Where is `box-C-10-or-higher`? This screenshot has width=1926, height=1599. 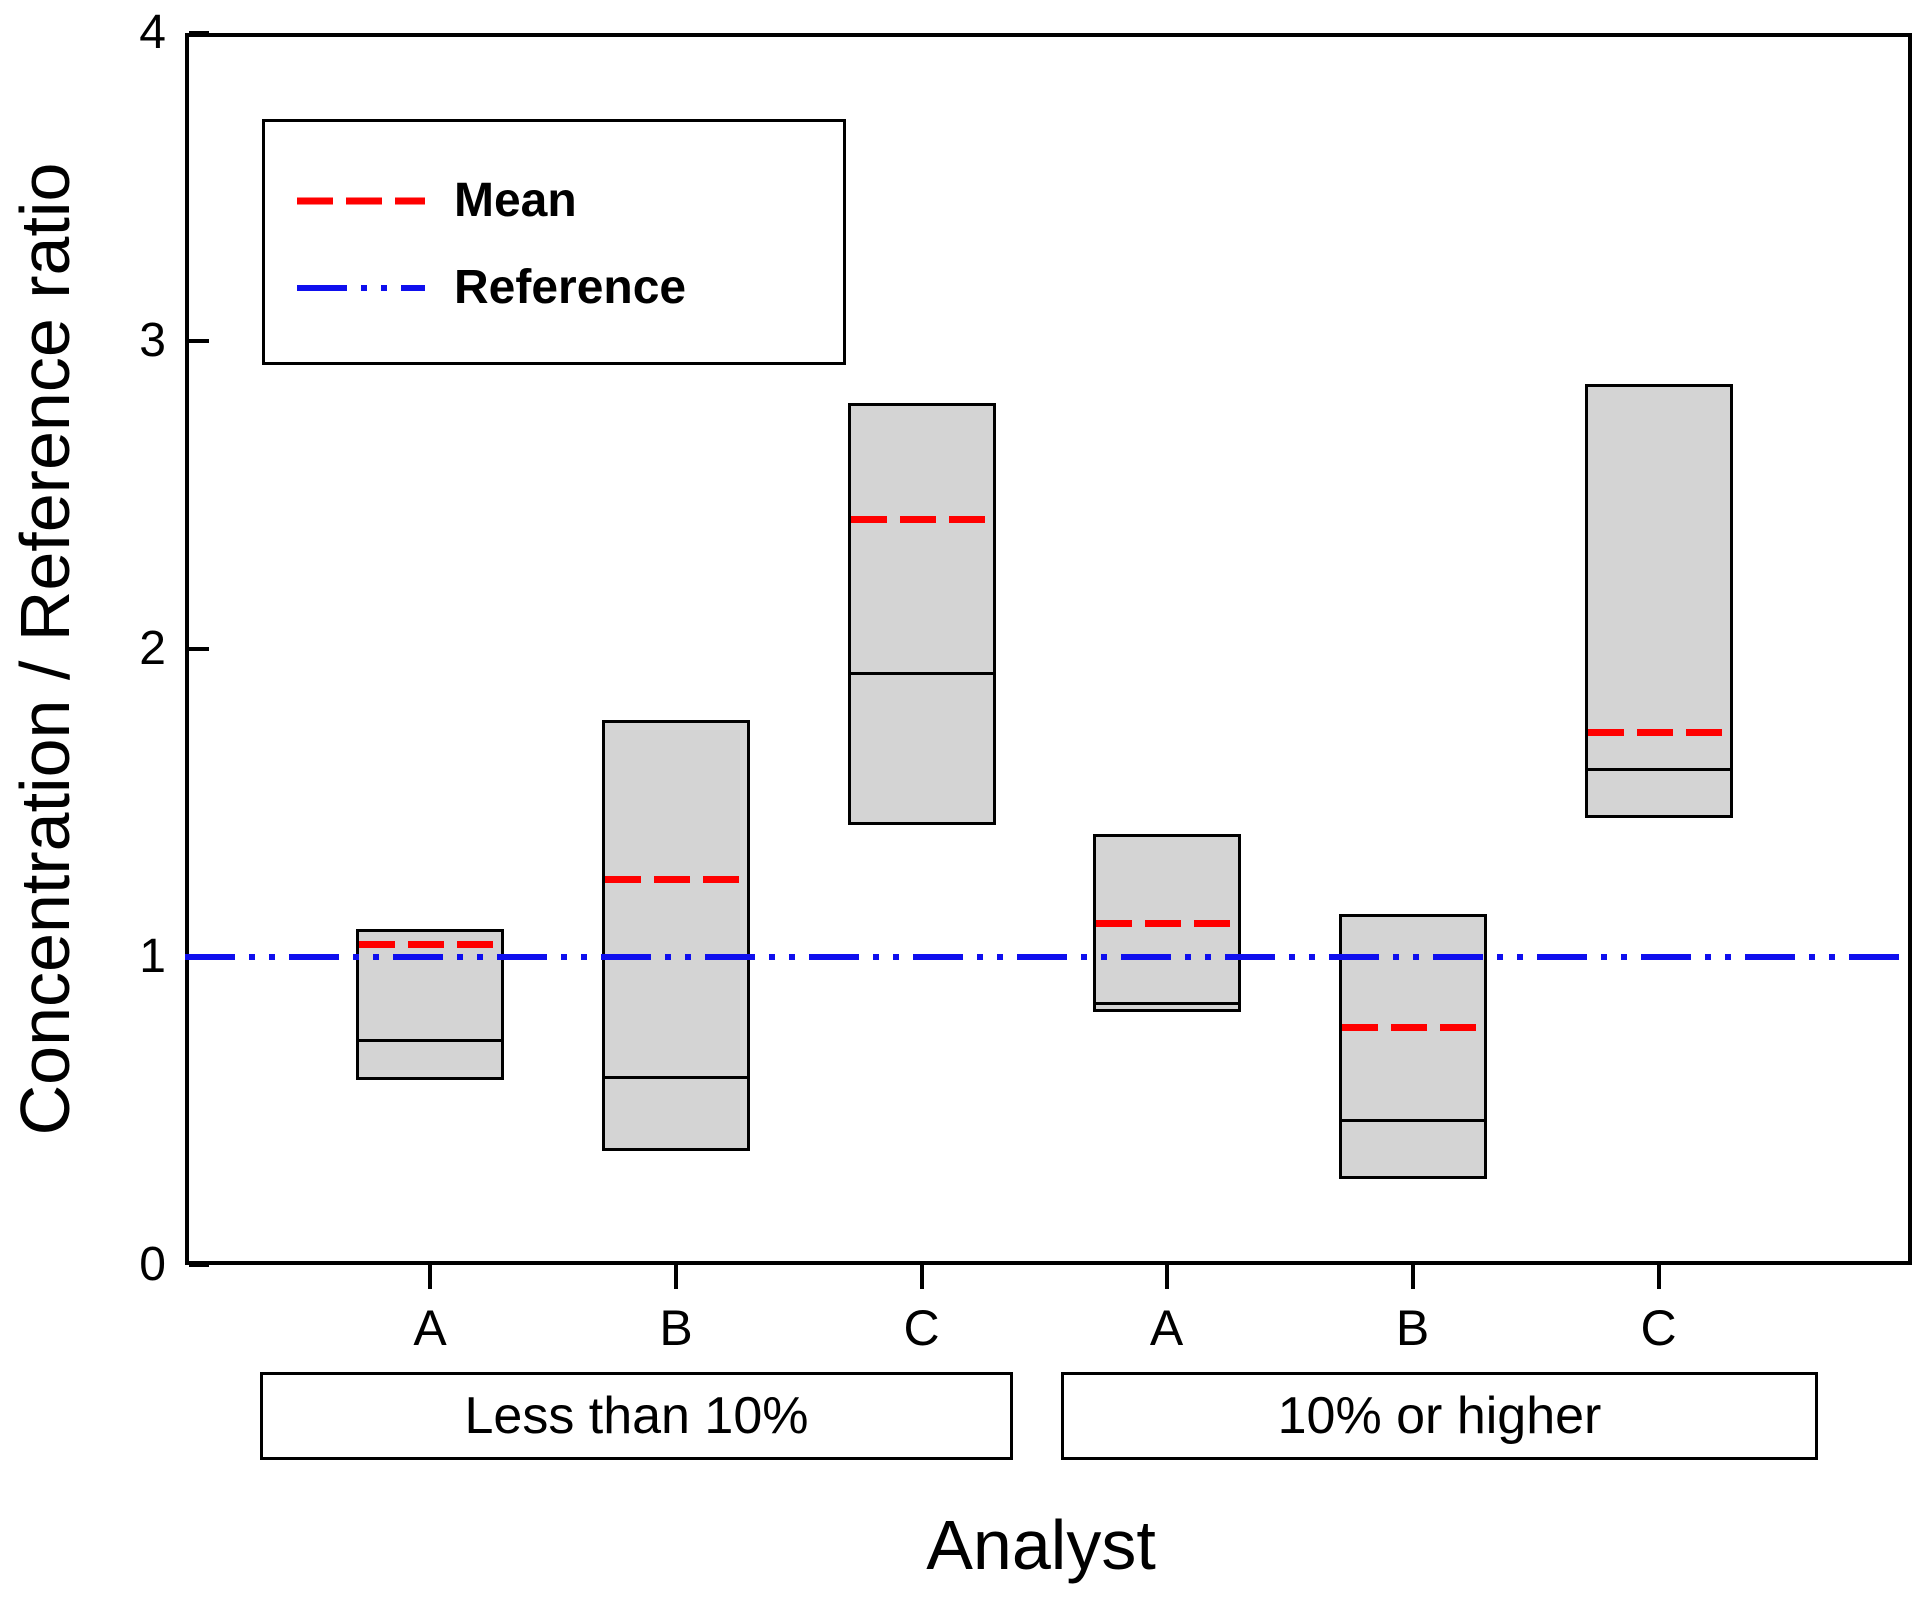
box-C-10-or-higher is located at coordinates (1658, 601).